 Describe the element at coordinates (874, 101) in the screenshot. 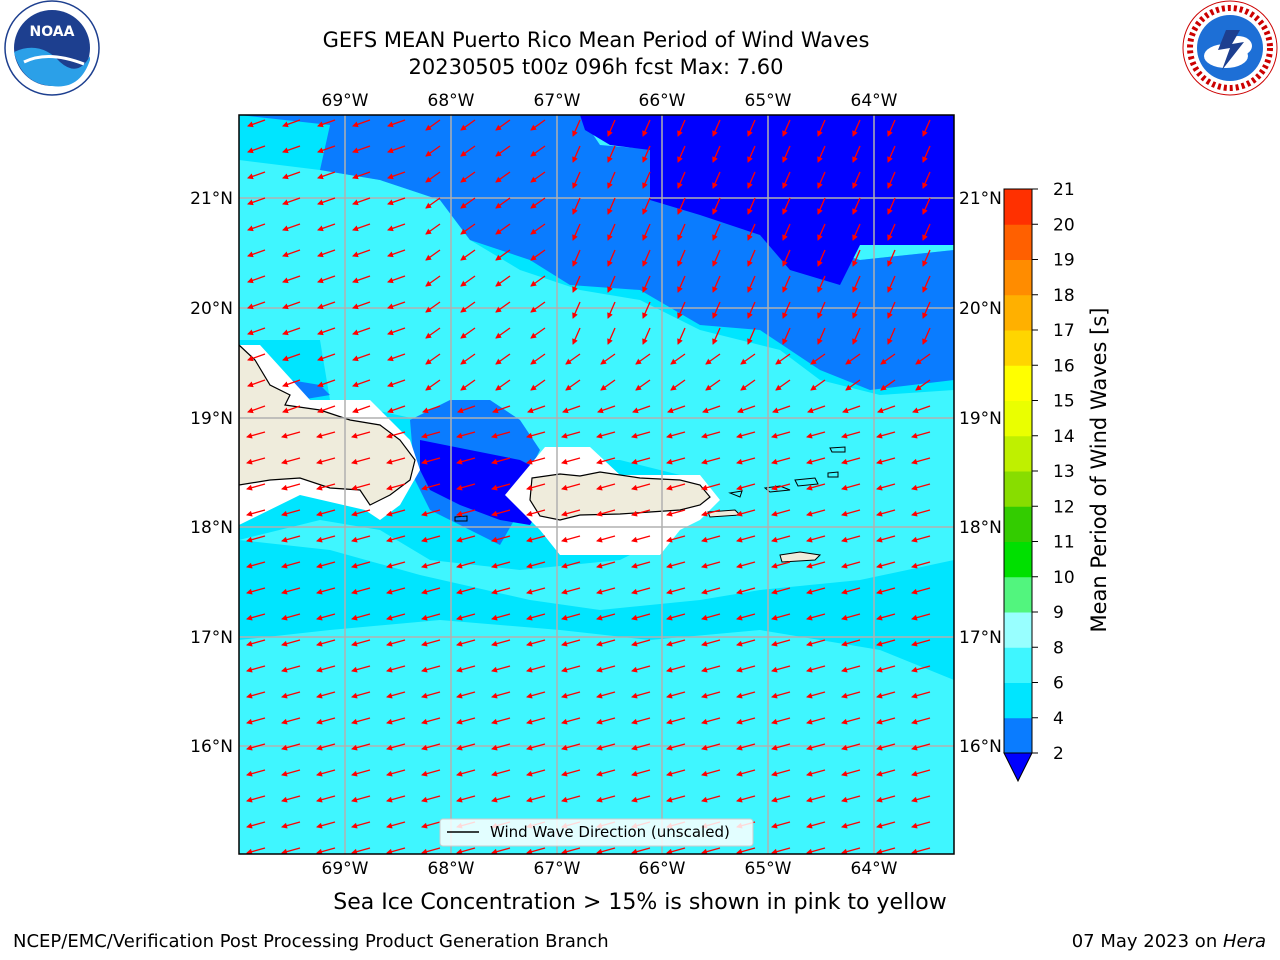

I see `lon-label-top: 64°W` at that location.